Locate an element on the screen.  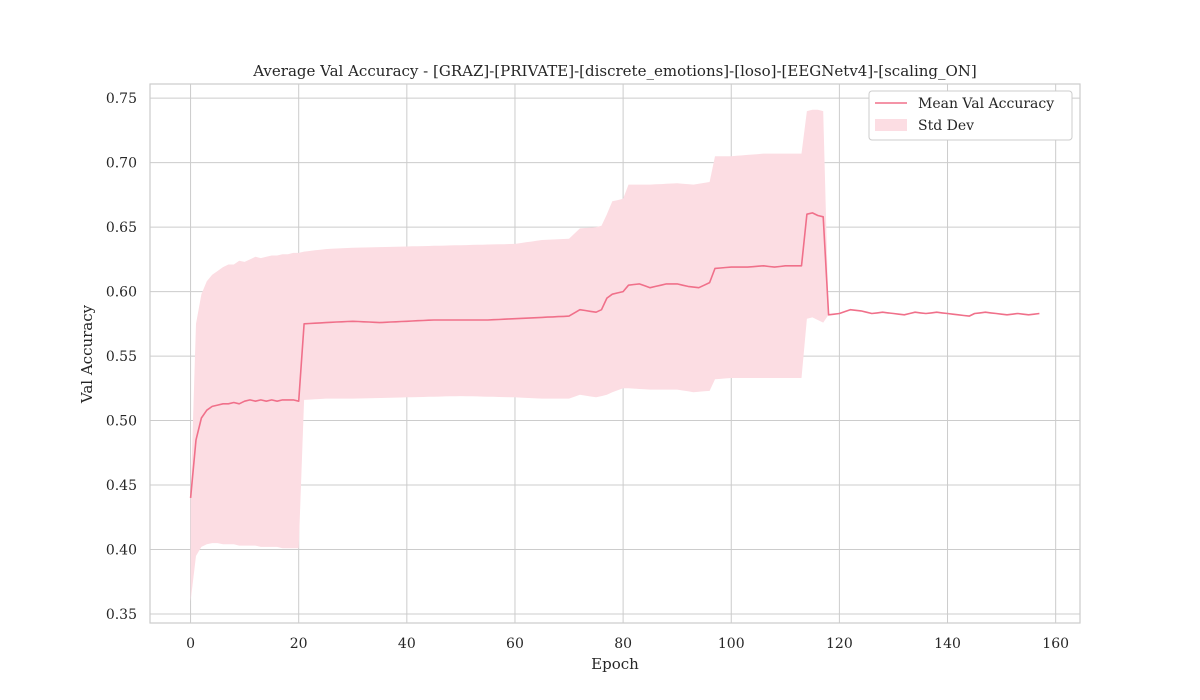
x-tick-labels: 0 20 40 60 80 100 120 140 160 is located at coordinates (627, 644).